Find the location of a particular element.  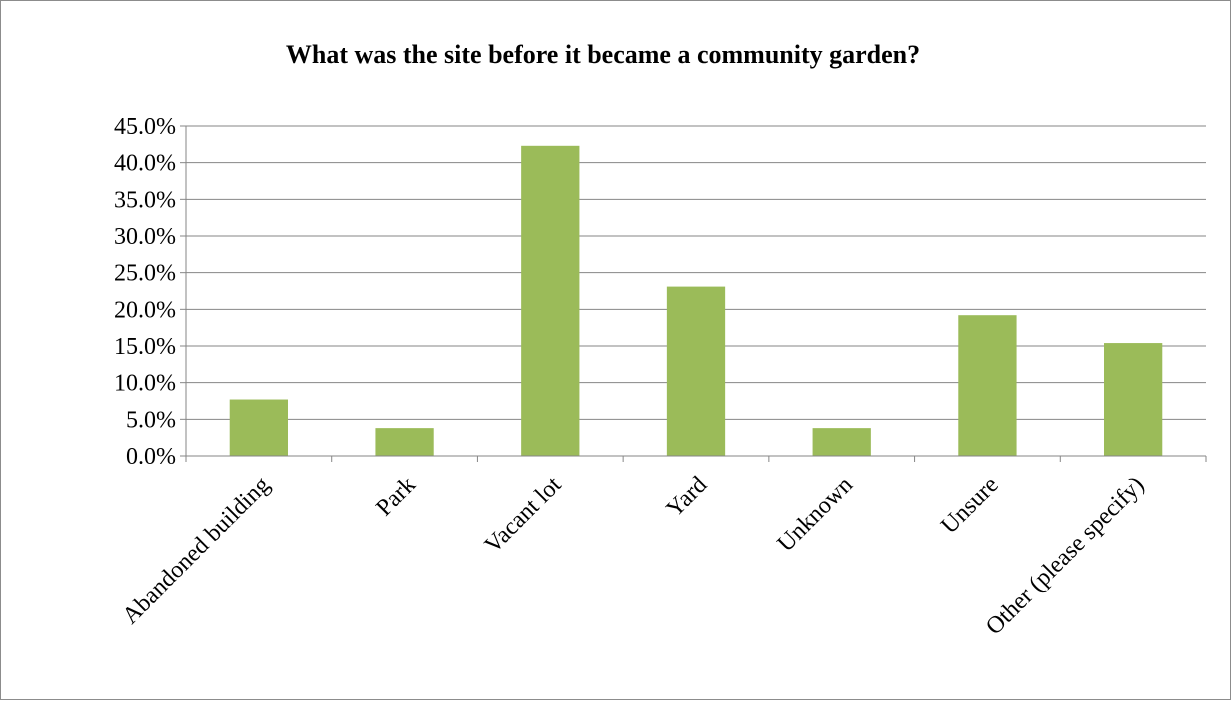

y-tick-label: 15.0% is located at coordinates (145, 347).